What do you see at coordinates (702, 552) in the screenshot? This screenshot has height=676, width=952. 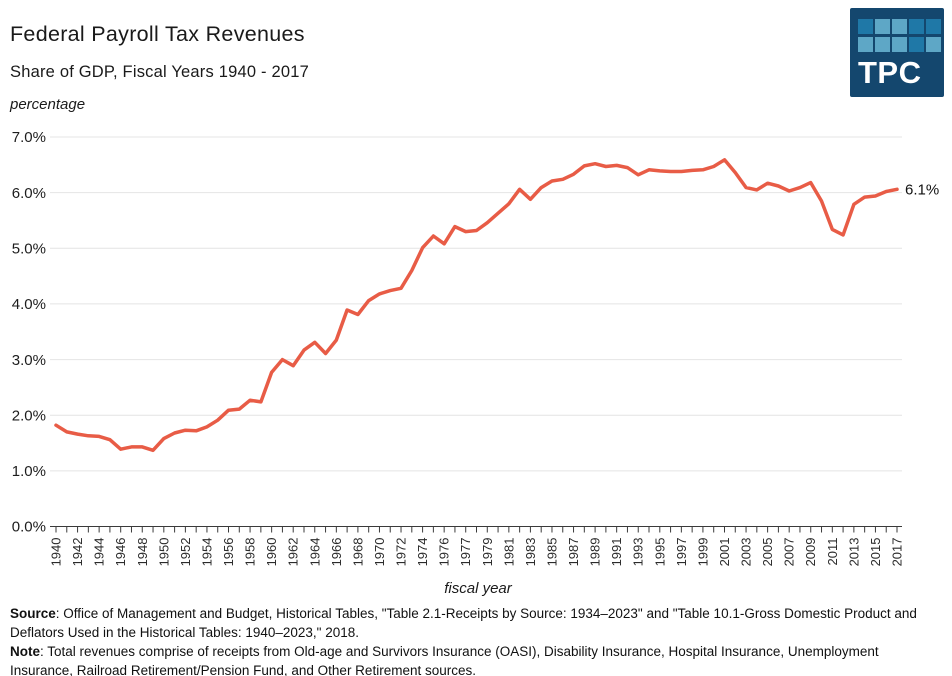 I see `x-axis-label: 1999` at bounding box center [702, 552].